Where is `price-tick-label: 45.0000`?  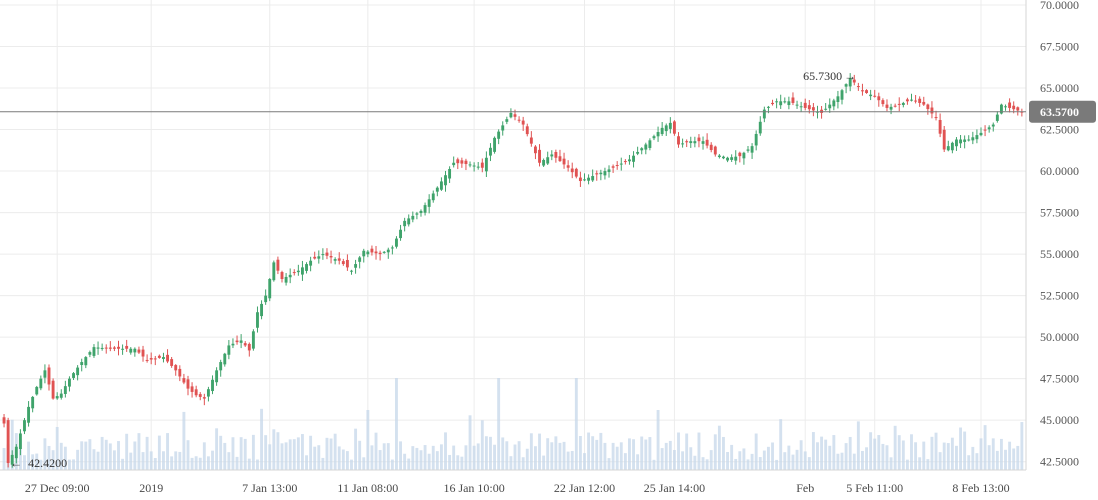 price-tick-label: 45.0000 is located at coordinates (1059, 420).